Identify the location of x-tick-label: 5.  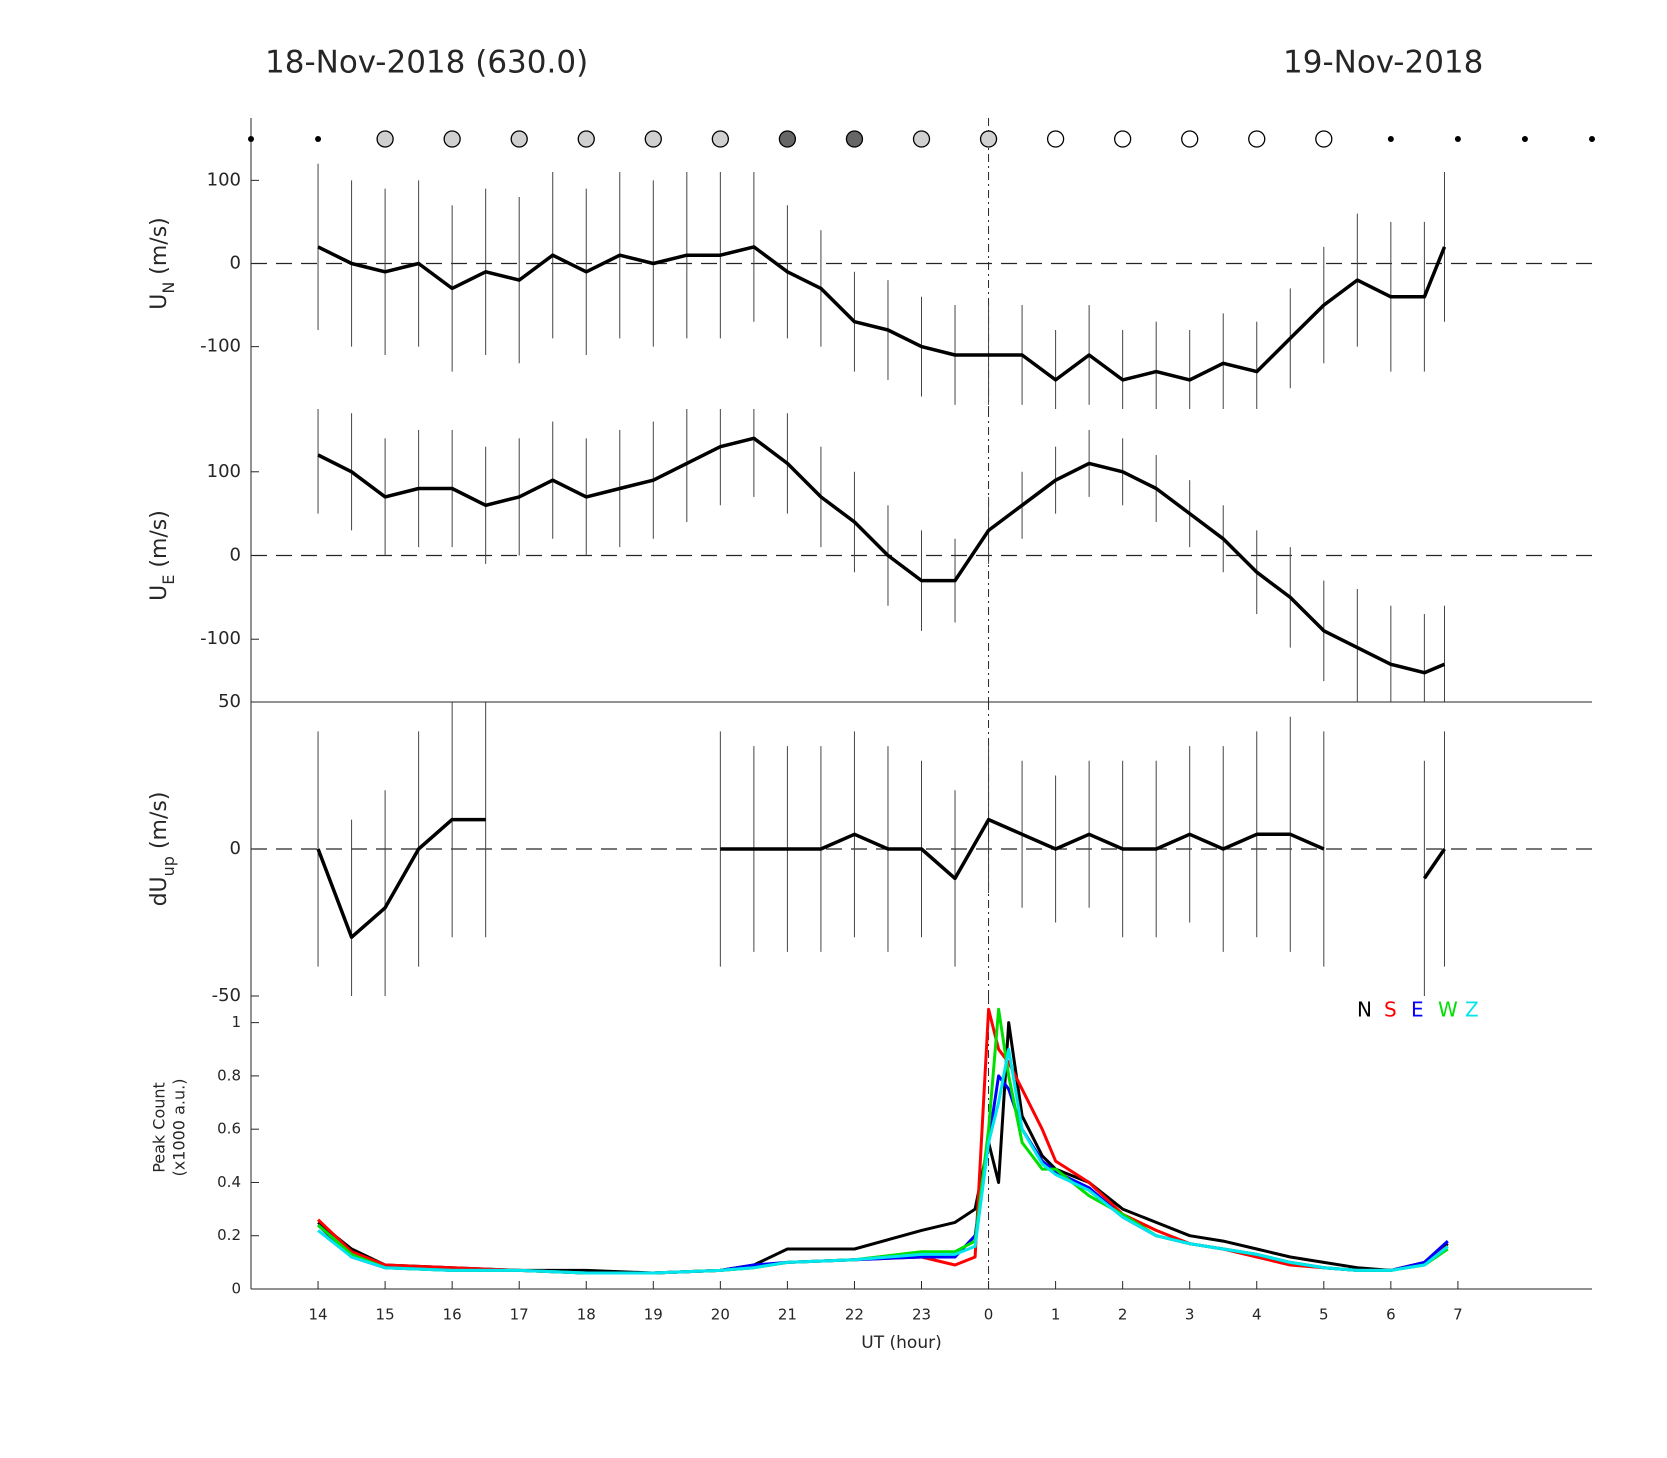
(1324, 1315).